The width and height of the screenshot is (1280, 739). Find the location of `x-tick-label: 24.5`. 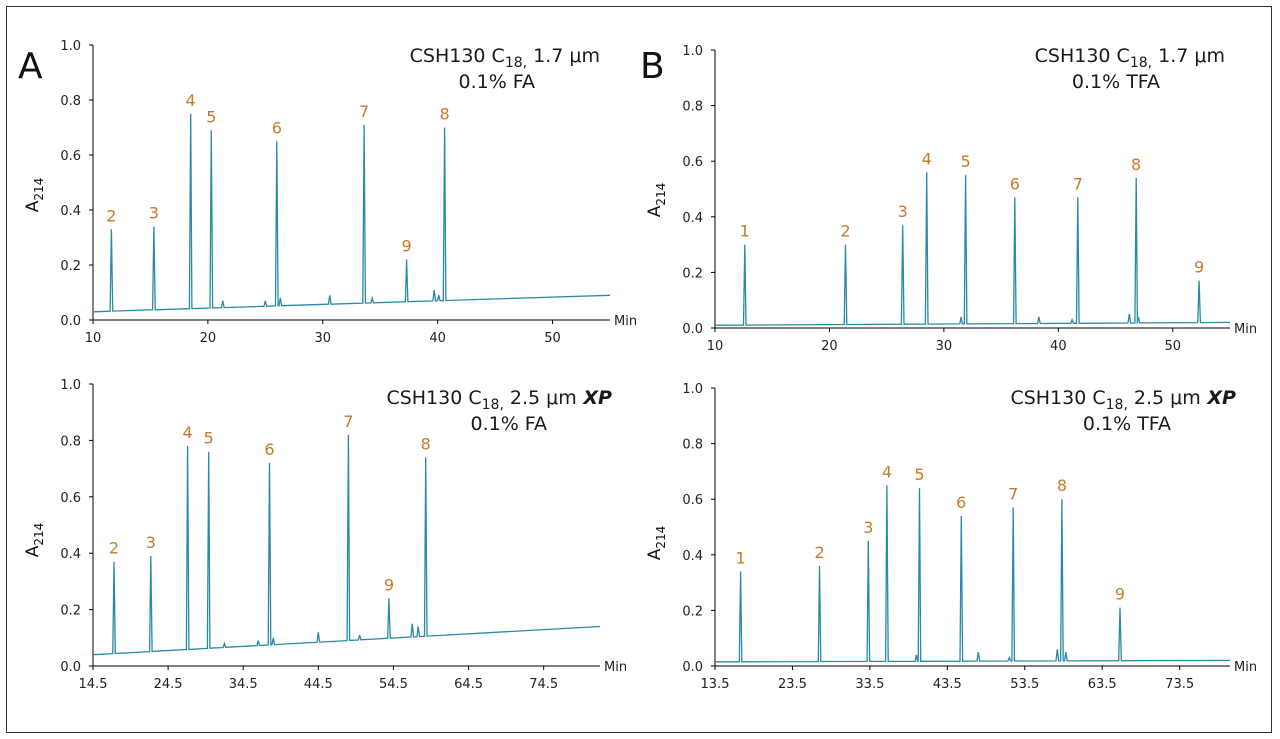

x-tick-label: 24.5 is located at coordinates (168, 684).